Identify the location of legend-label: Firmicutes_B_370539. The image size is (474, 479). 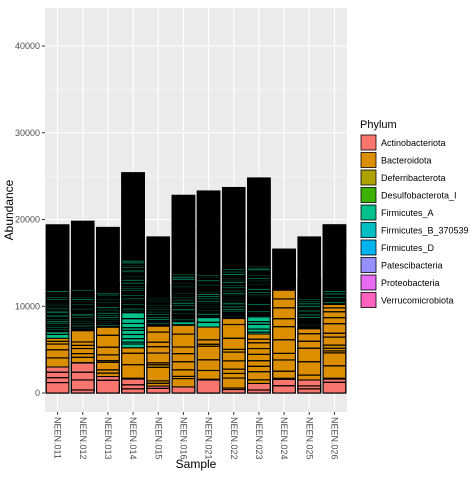
(425, 231).